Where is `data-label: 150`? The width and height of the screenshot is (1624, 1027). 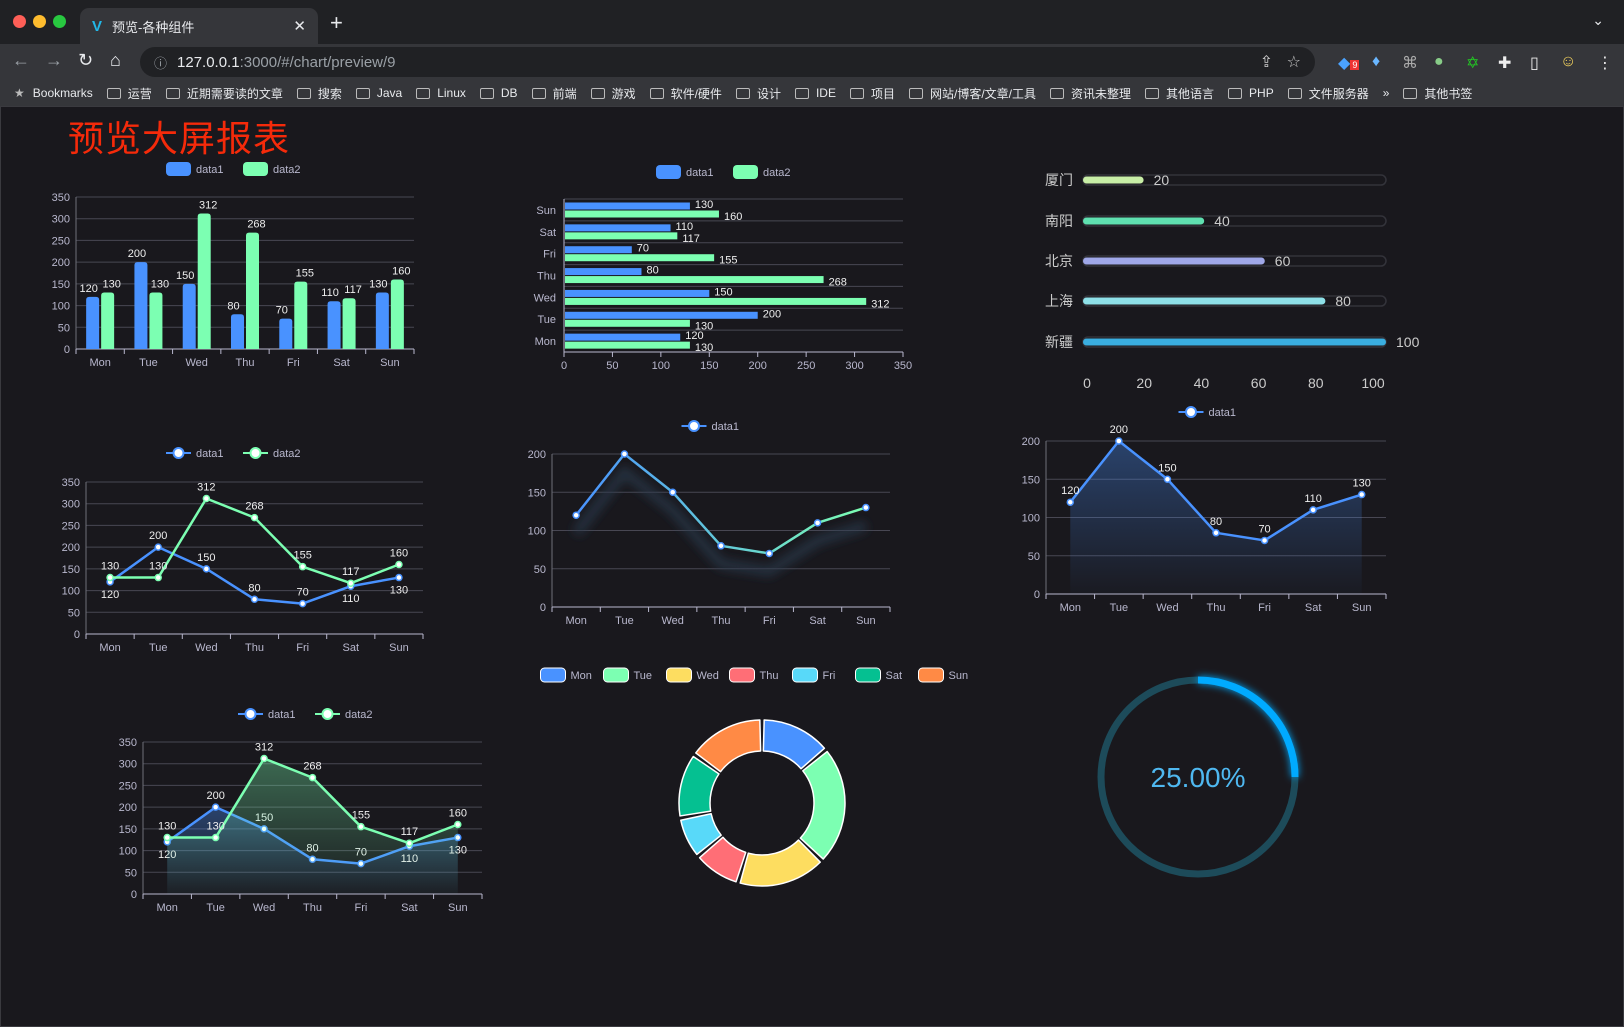
data-label: 150 is located at coordinates (1167, 468).